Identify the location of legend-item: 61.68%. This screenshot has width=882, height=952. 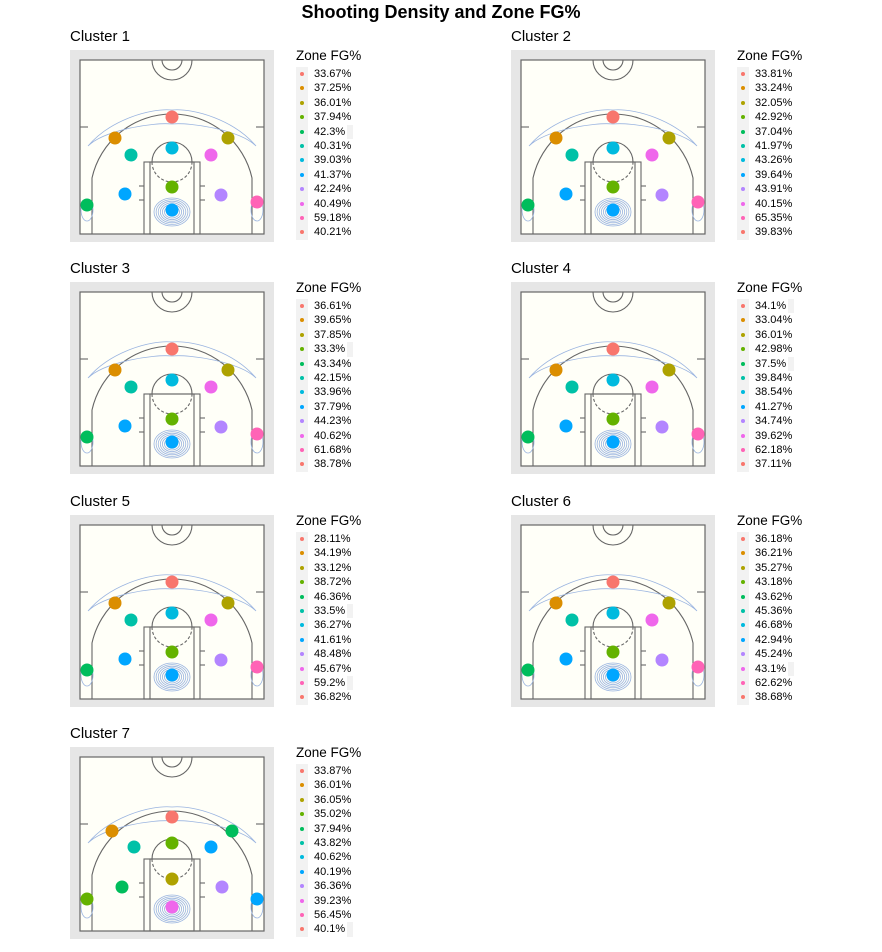
(325, 450).